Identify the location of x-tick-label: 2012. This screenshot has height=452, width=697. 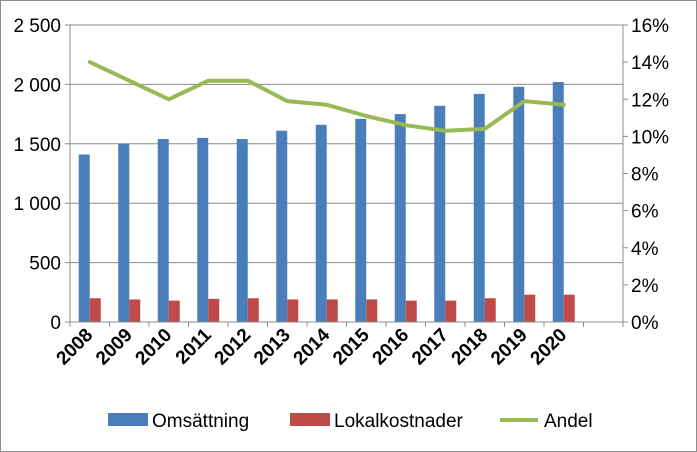
(233, 347).